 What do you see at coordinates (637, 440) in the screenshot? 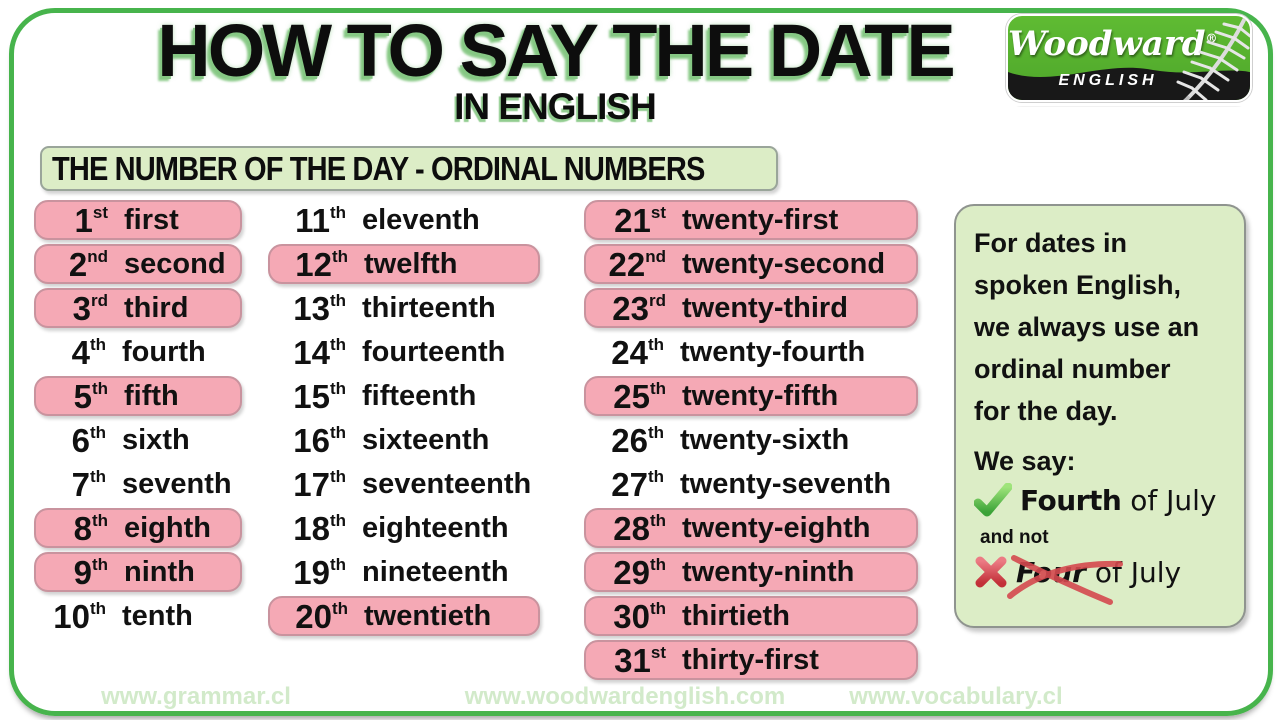
I see `ordinal-number: 26th` at bounding box center [637, 440].